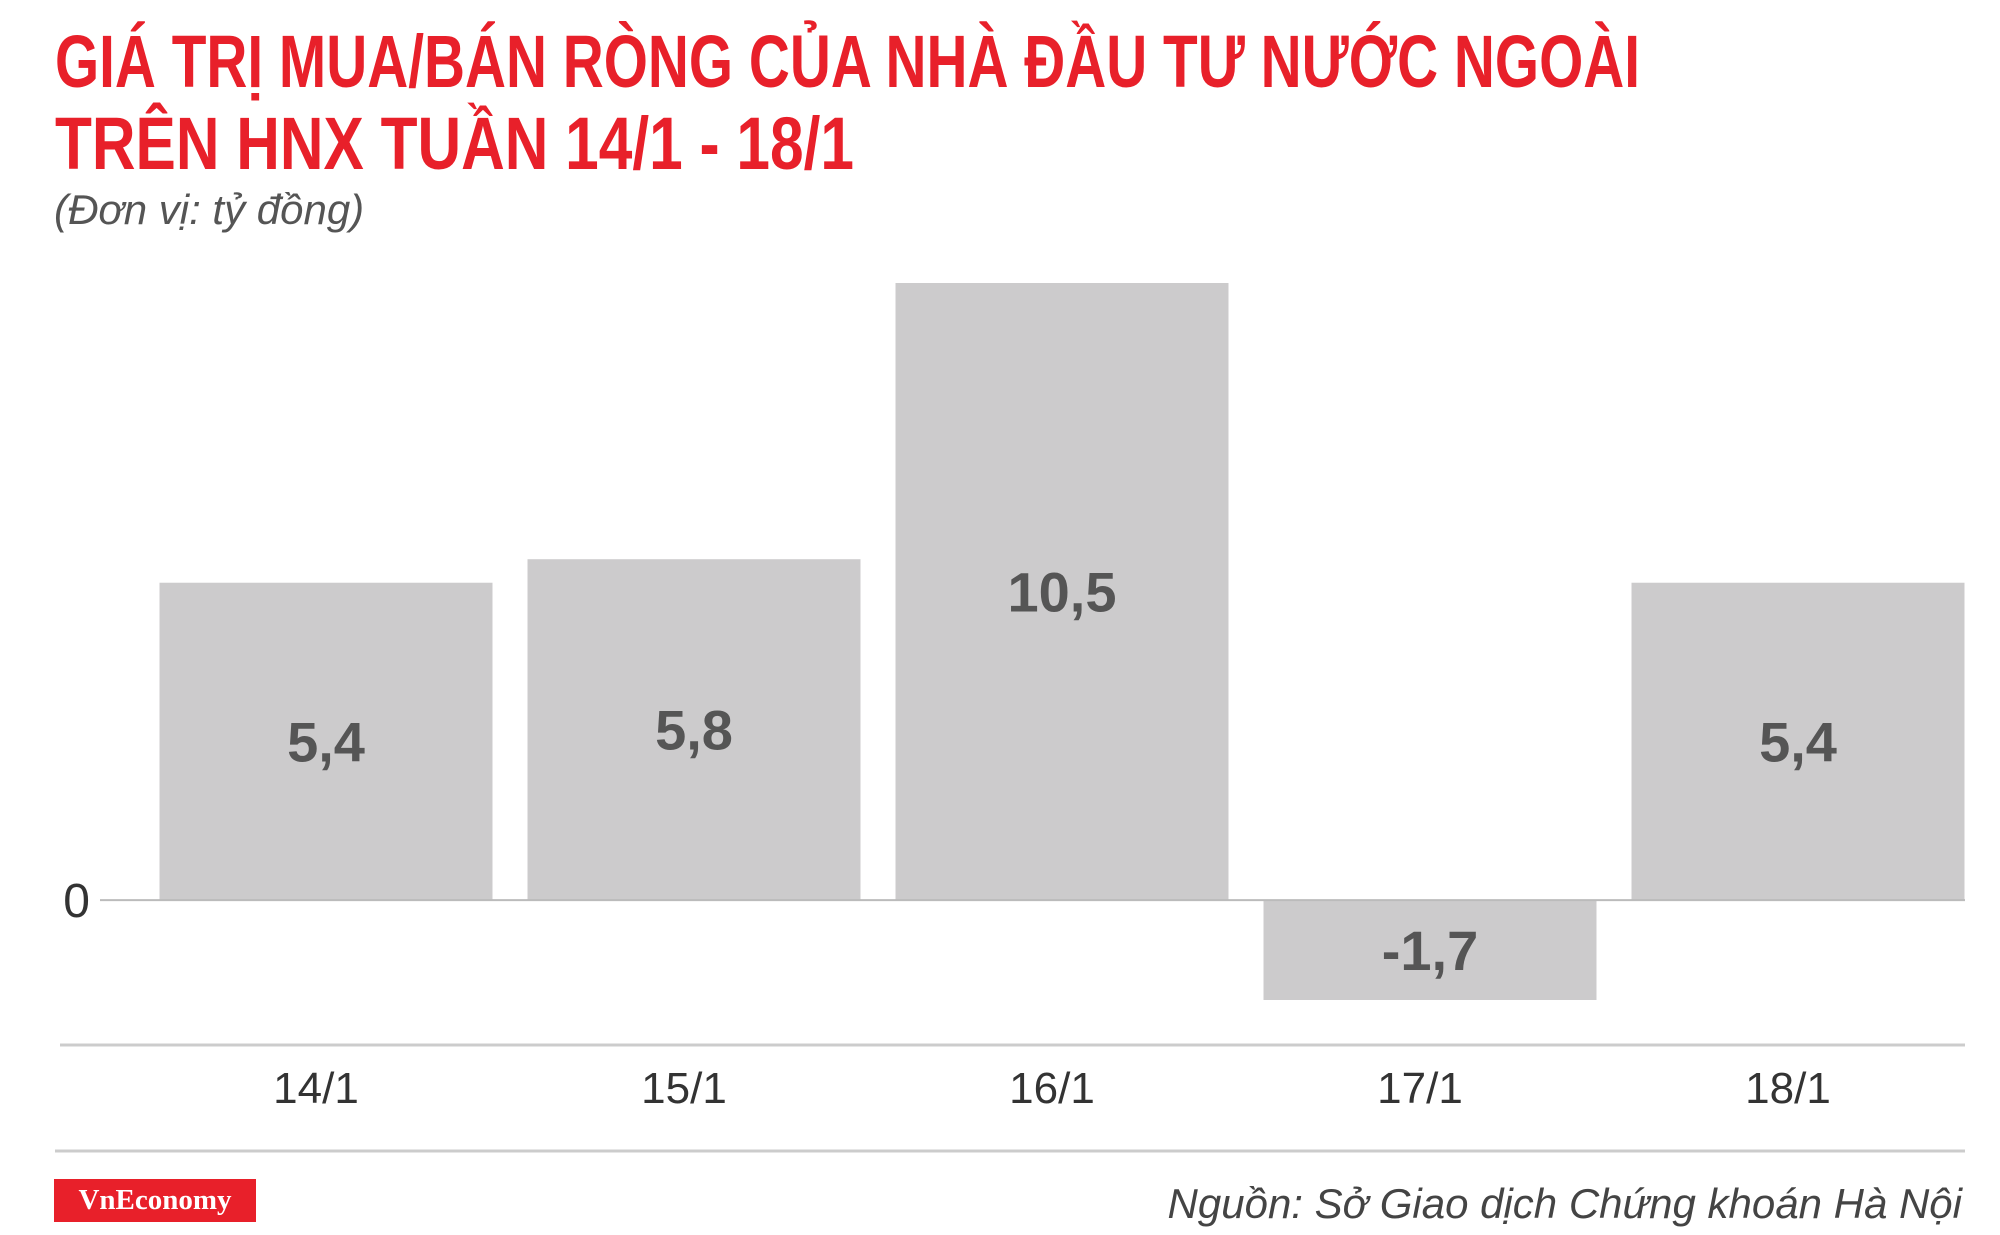 This screenshot has height=1235, width=2000. Describe the element at coordinates (76, 901) in the screenshot. I see `y-tick-label: 0` at that location.